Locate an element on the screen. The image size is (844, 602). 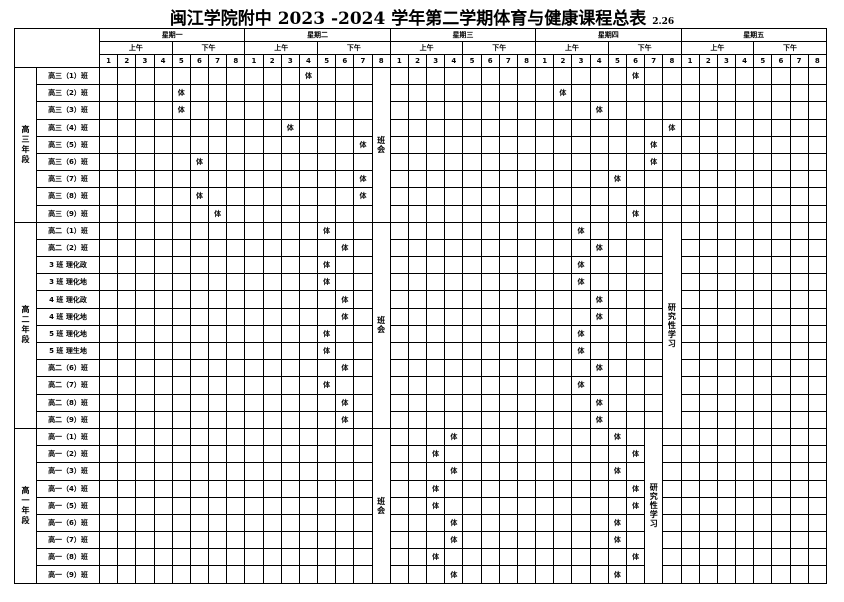
header-row: 星期一 星期二 星期三 星期四 星期五 is located at coordinates (420, 48).